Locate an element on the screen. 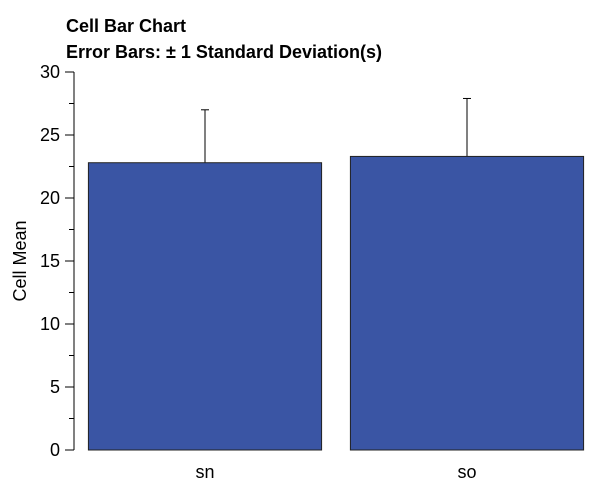 The height and width of the screenshot is (482, 601). chart-subtitle: Error Bars: ± 1 Standard Deviation(s) is located at coordinates (224, 52).